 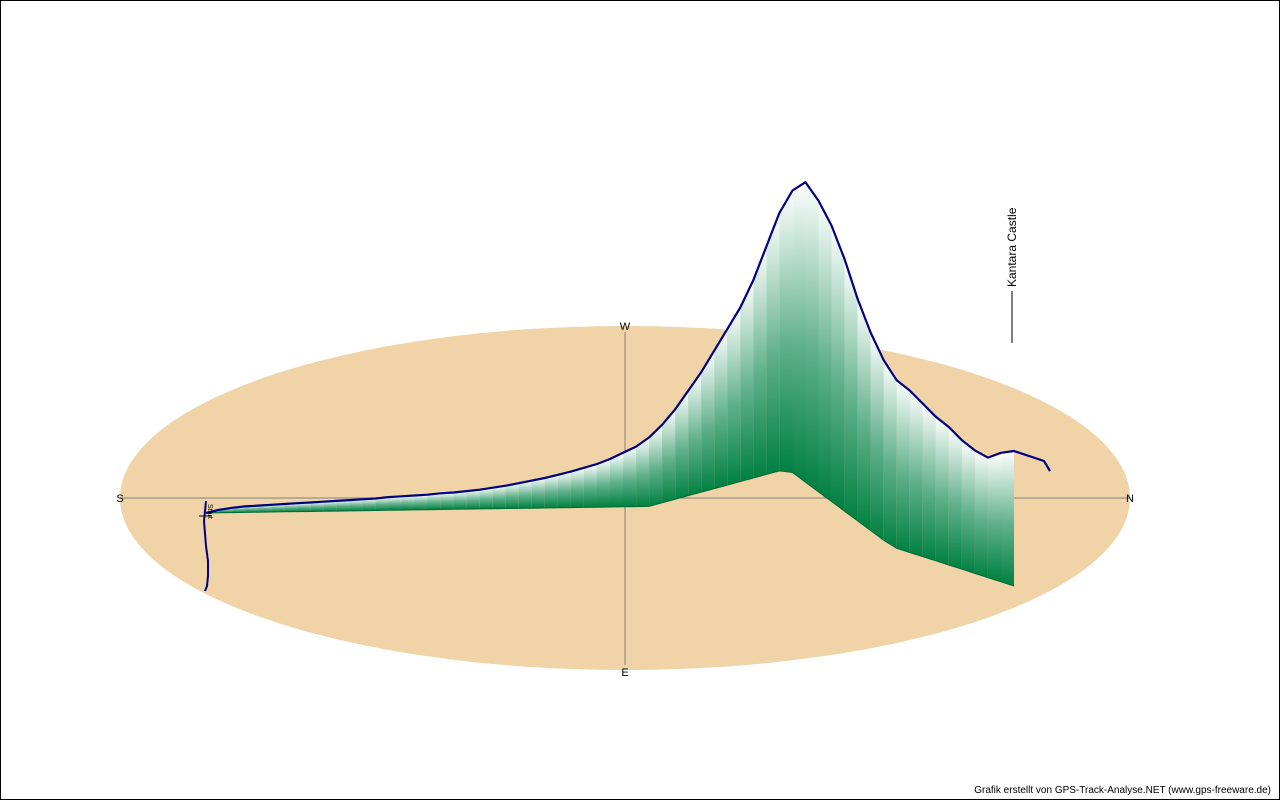 What do you see at coordinates (610, 528) in the screenshot?
I see `ground-track-line` at bounding box center [610, 528].